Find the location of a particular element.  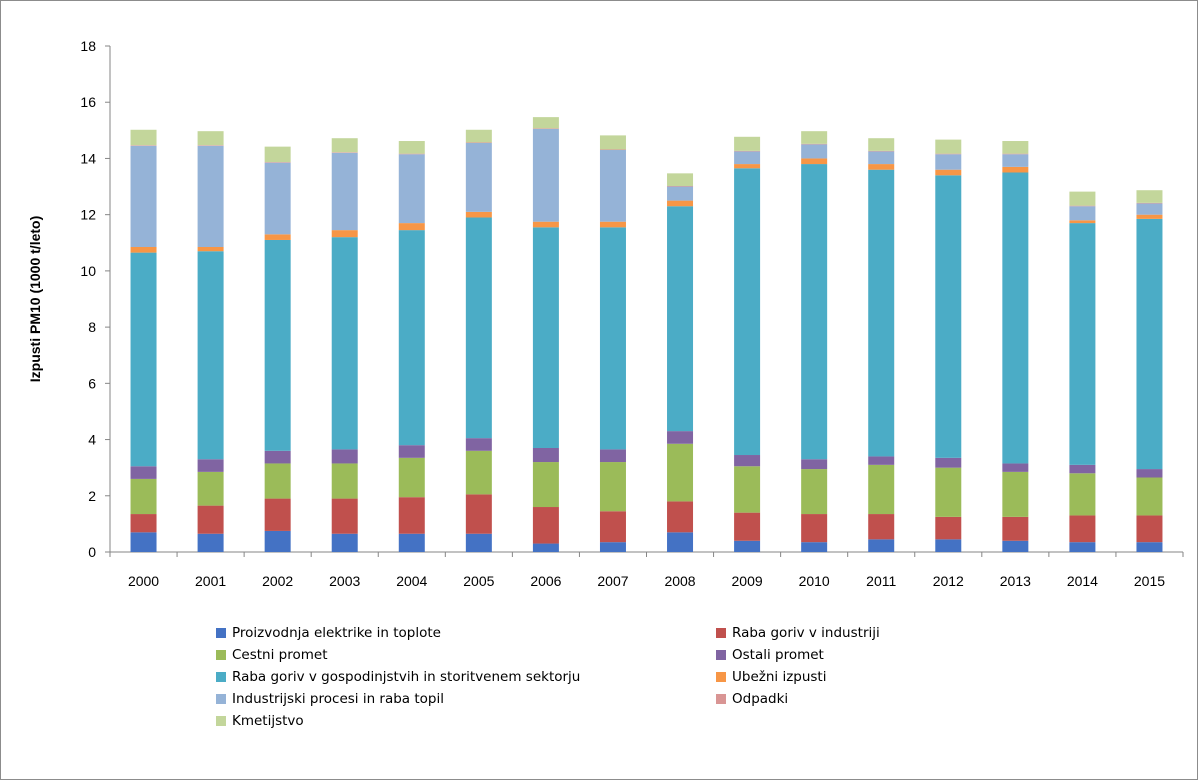

y-tick-label: 14 is located at coordinates (88, 158).